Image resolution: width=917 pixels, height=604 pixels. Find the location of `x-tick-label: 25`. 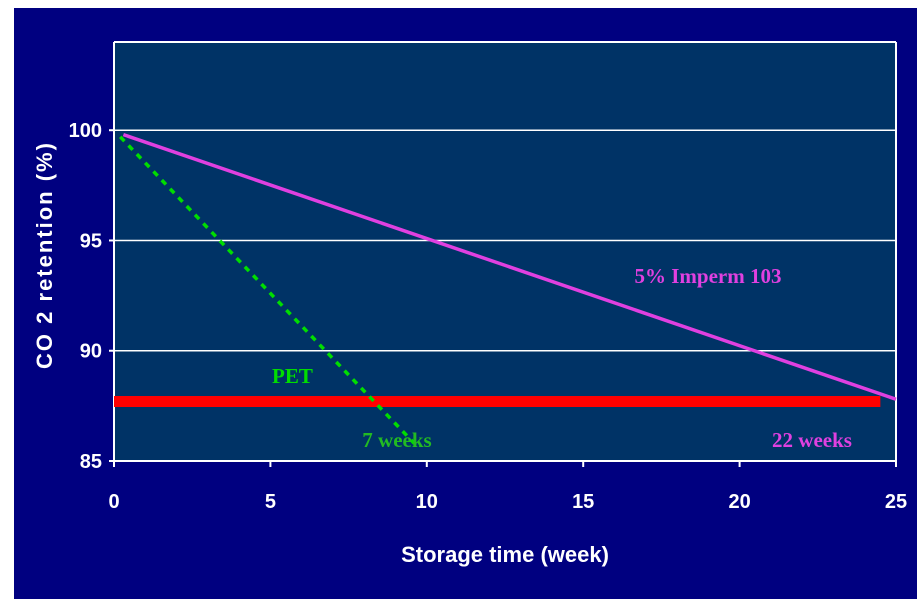

x-tick-label: 25 is located at coordinates (896, 502).